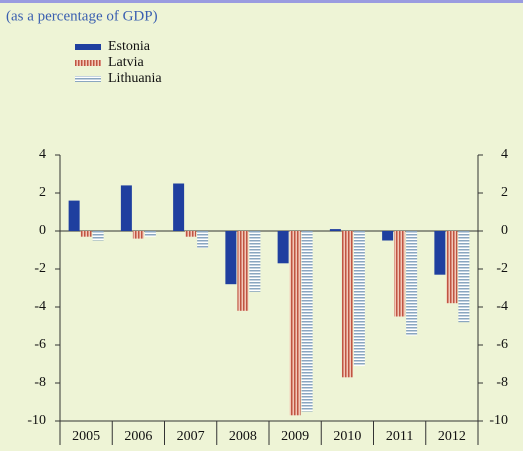 This screenshot has height=451, width=523. I want to click on y-tick-label: -10, so click(36, 420).